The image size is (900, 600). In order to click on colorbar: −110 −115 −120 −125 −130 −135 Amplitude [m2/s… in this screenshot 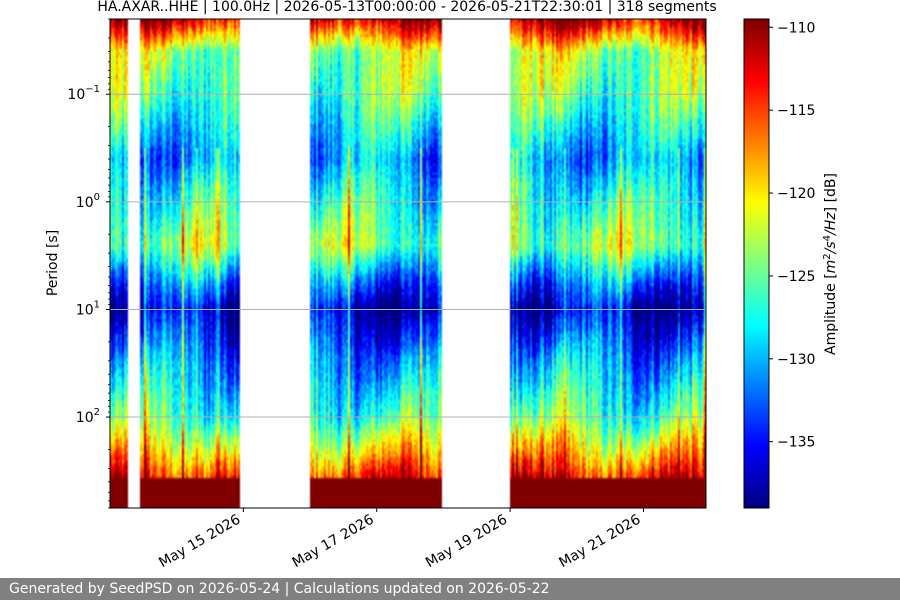, I will do `click(791, 263)`.